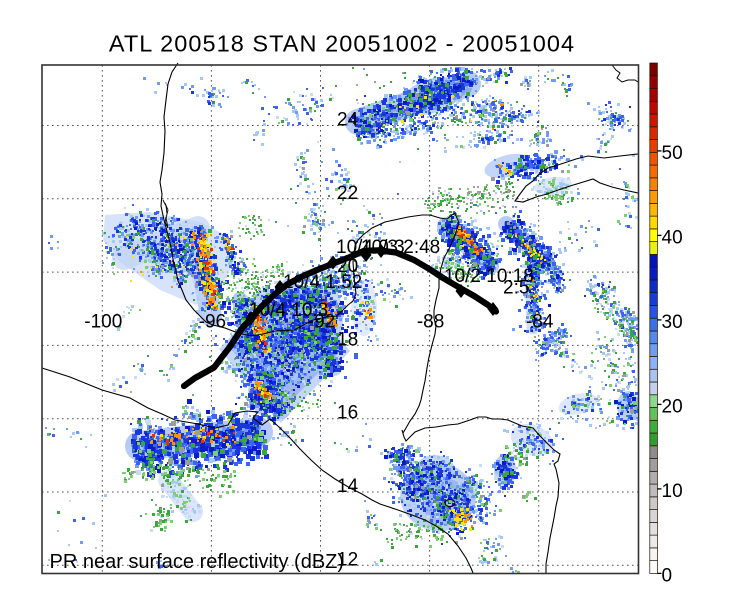 The height and width of the screenshot is (590, 743). Describe the element at coordinates (342, 44) in the screenshot. I see `svg-text:ATL 200518 STAN 20051002 - 200: ATL 200518 STAN 20051002 - 20051004` at that location.